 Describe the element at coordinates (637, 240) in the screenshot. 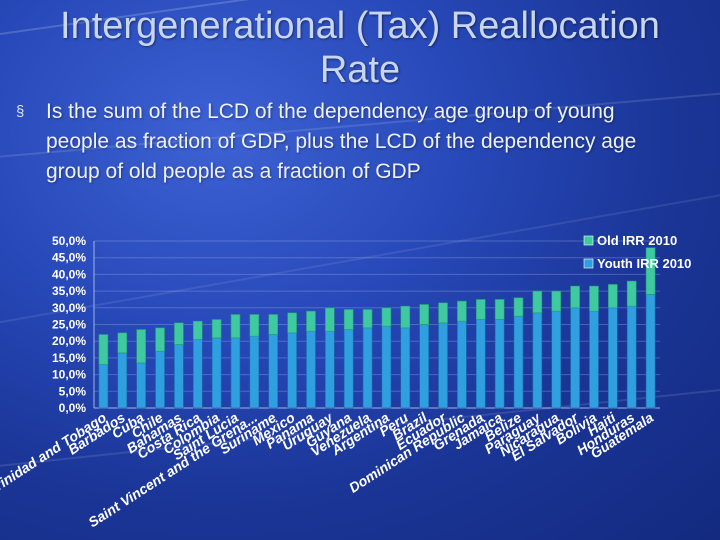

I see `legend-label: Old IRR 2010` at that location.